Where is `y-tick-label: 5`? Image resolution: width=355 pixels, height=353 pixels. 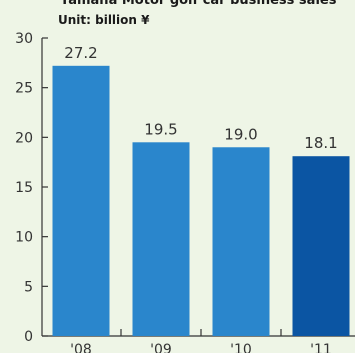 y-tick-label: 5 is located at coordinates (28, 287).